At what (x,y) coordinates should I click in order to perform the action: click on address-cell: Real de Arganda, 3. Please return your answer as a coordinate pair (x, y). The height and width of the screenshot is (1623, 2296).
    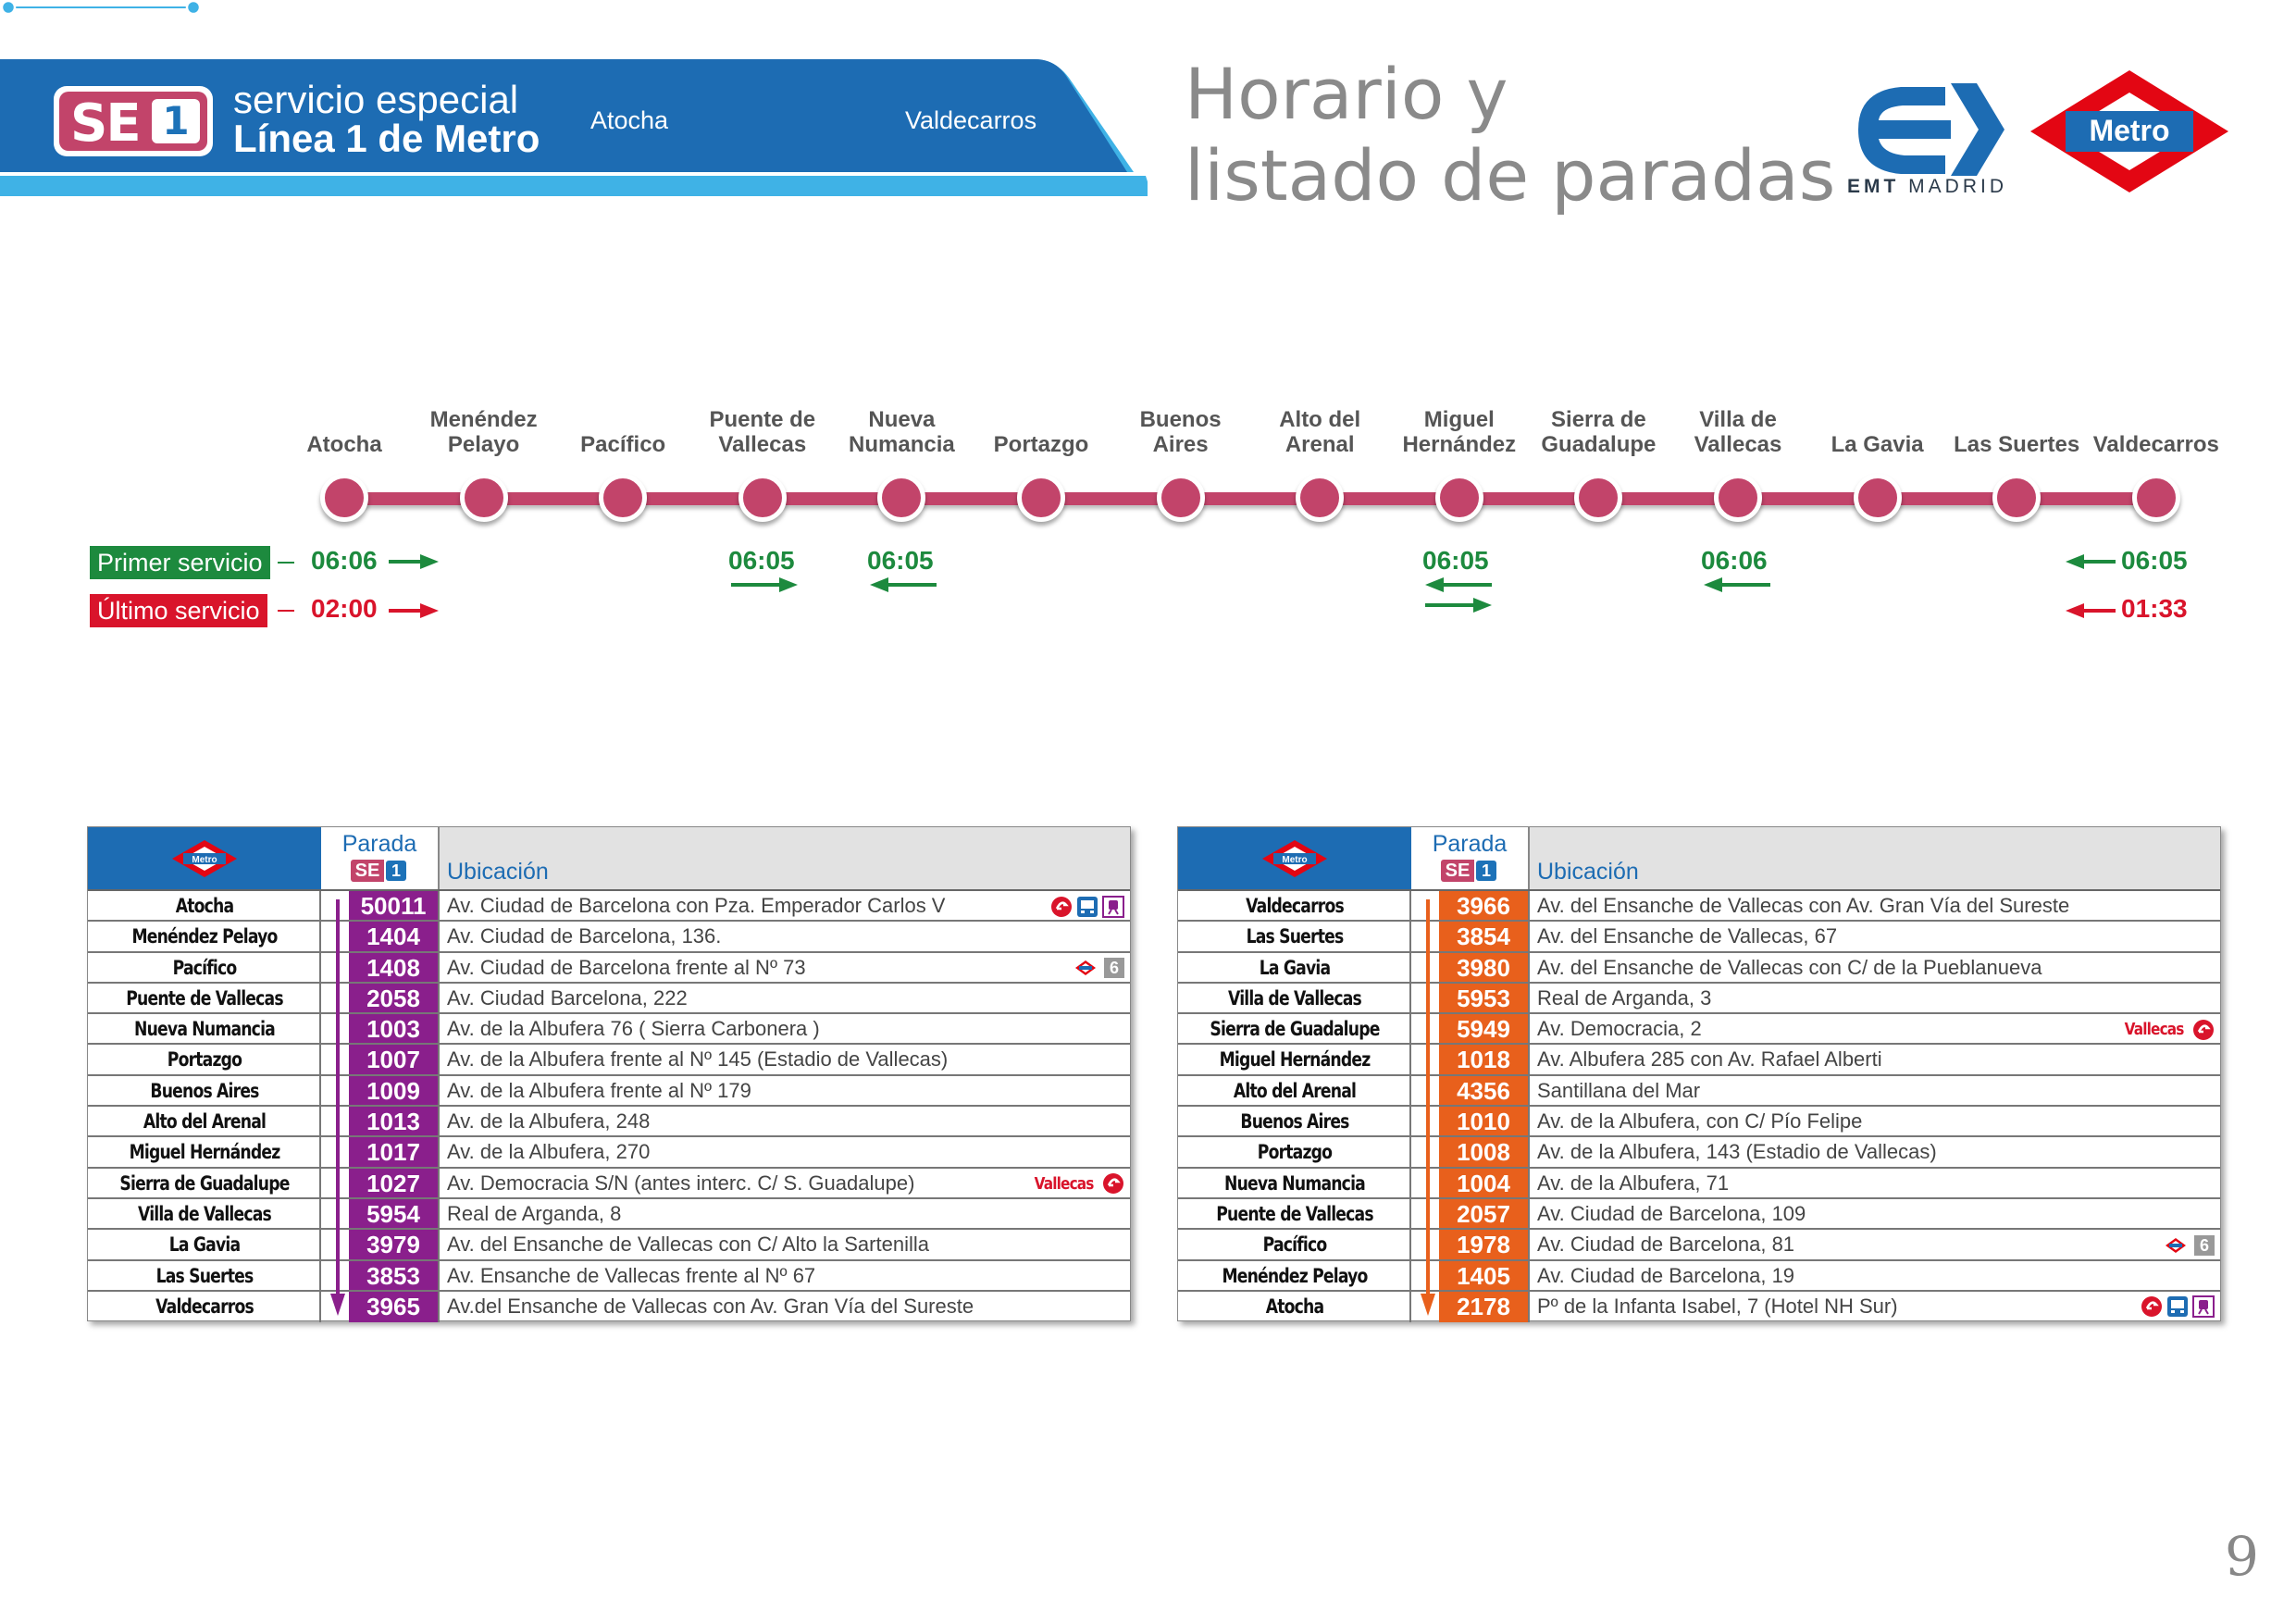
    Looking at the image, I should click on (1625, 997).